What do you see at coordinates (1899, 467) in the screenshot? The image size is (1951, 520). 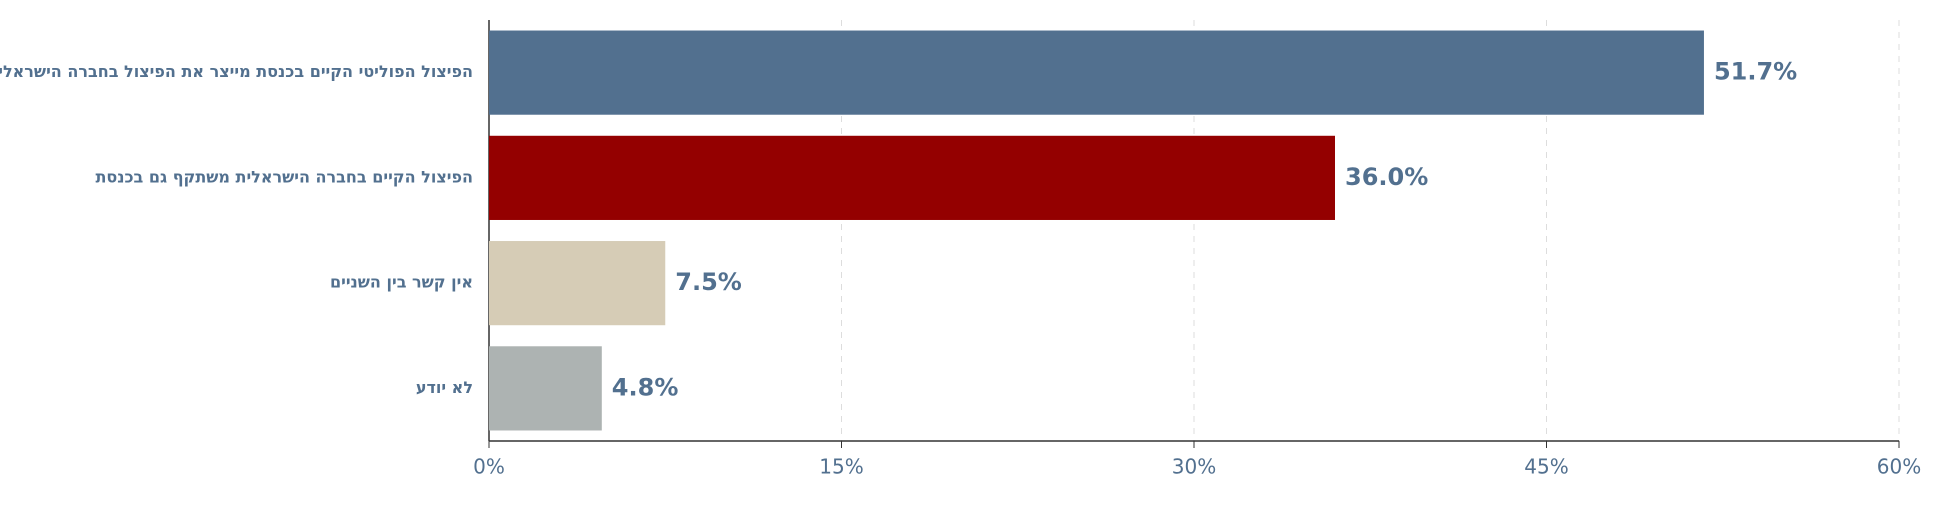 I see `x-tick-label: 60%` at bounding box center [1899, 467].